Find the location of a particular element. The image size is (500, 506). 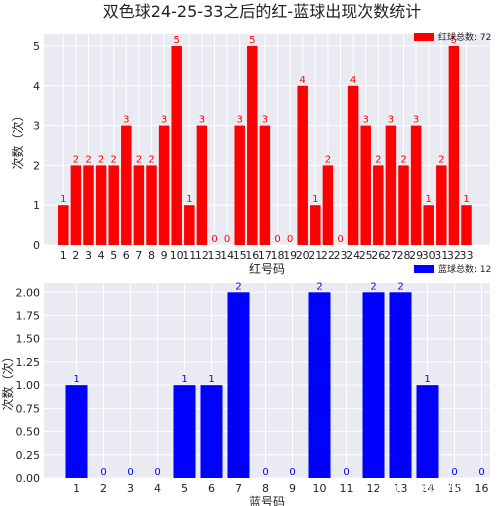

x-tick-label: 4 is located at coordinates (101, 255).